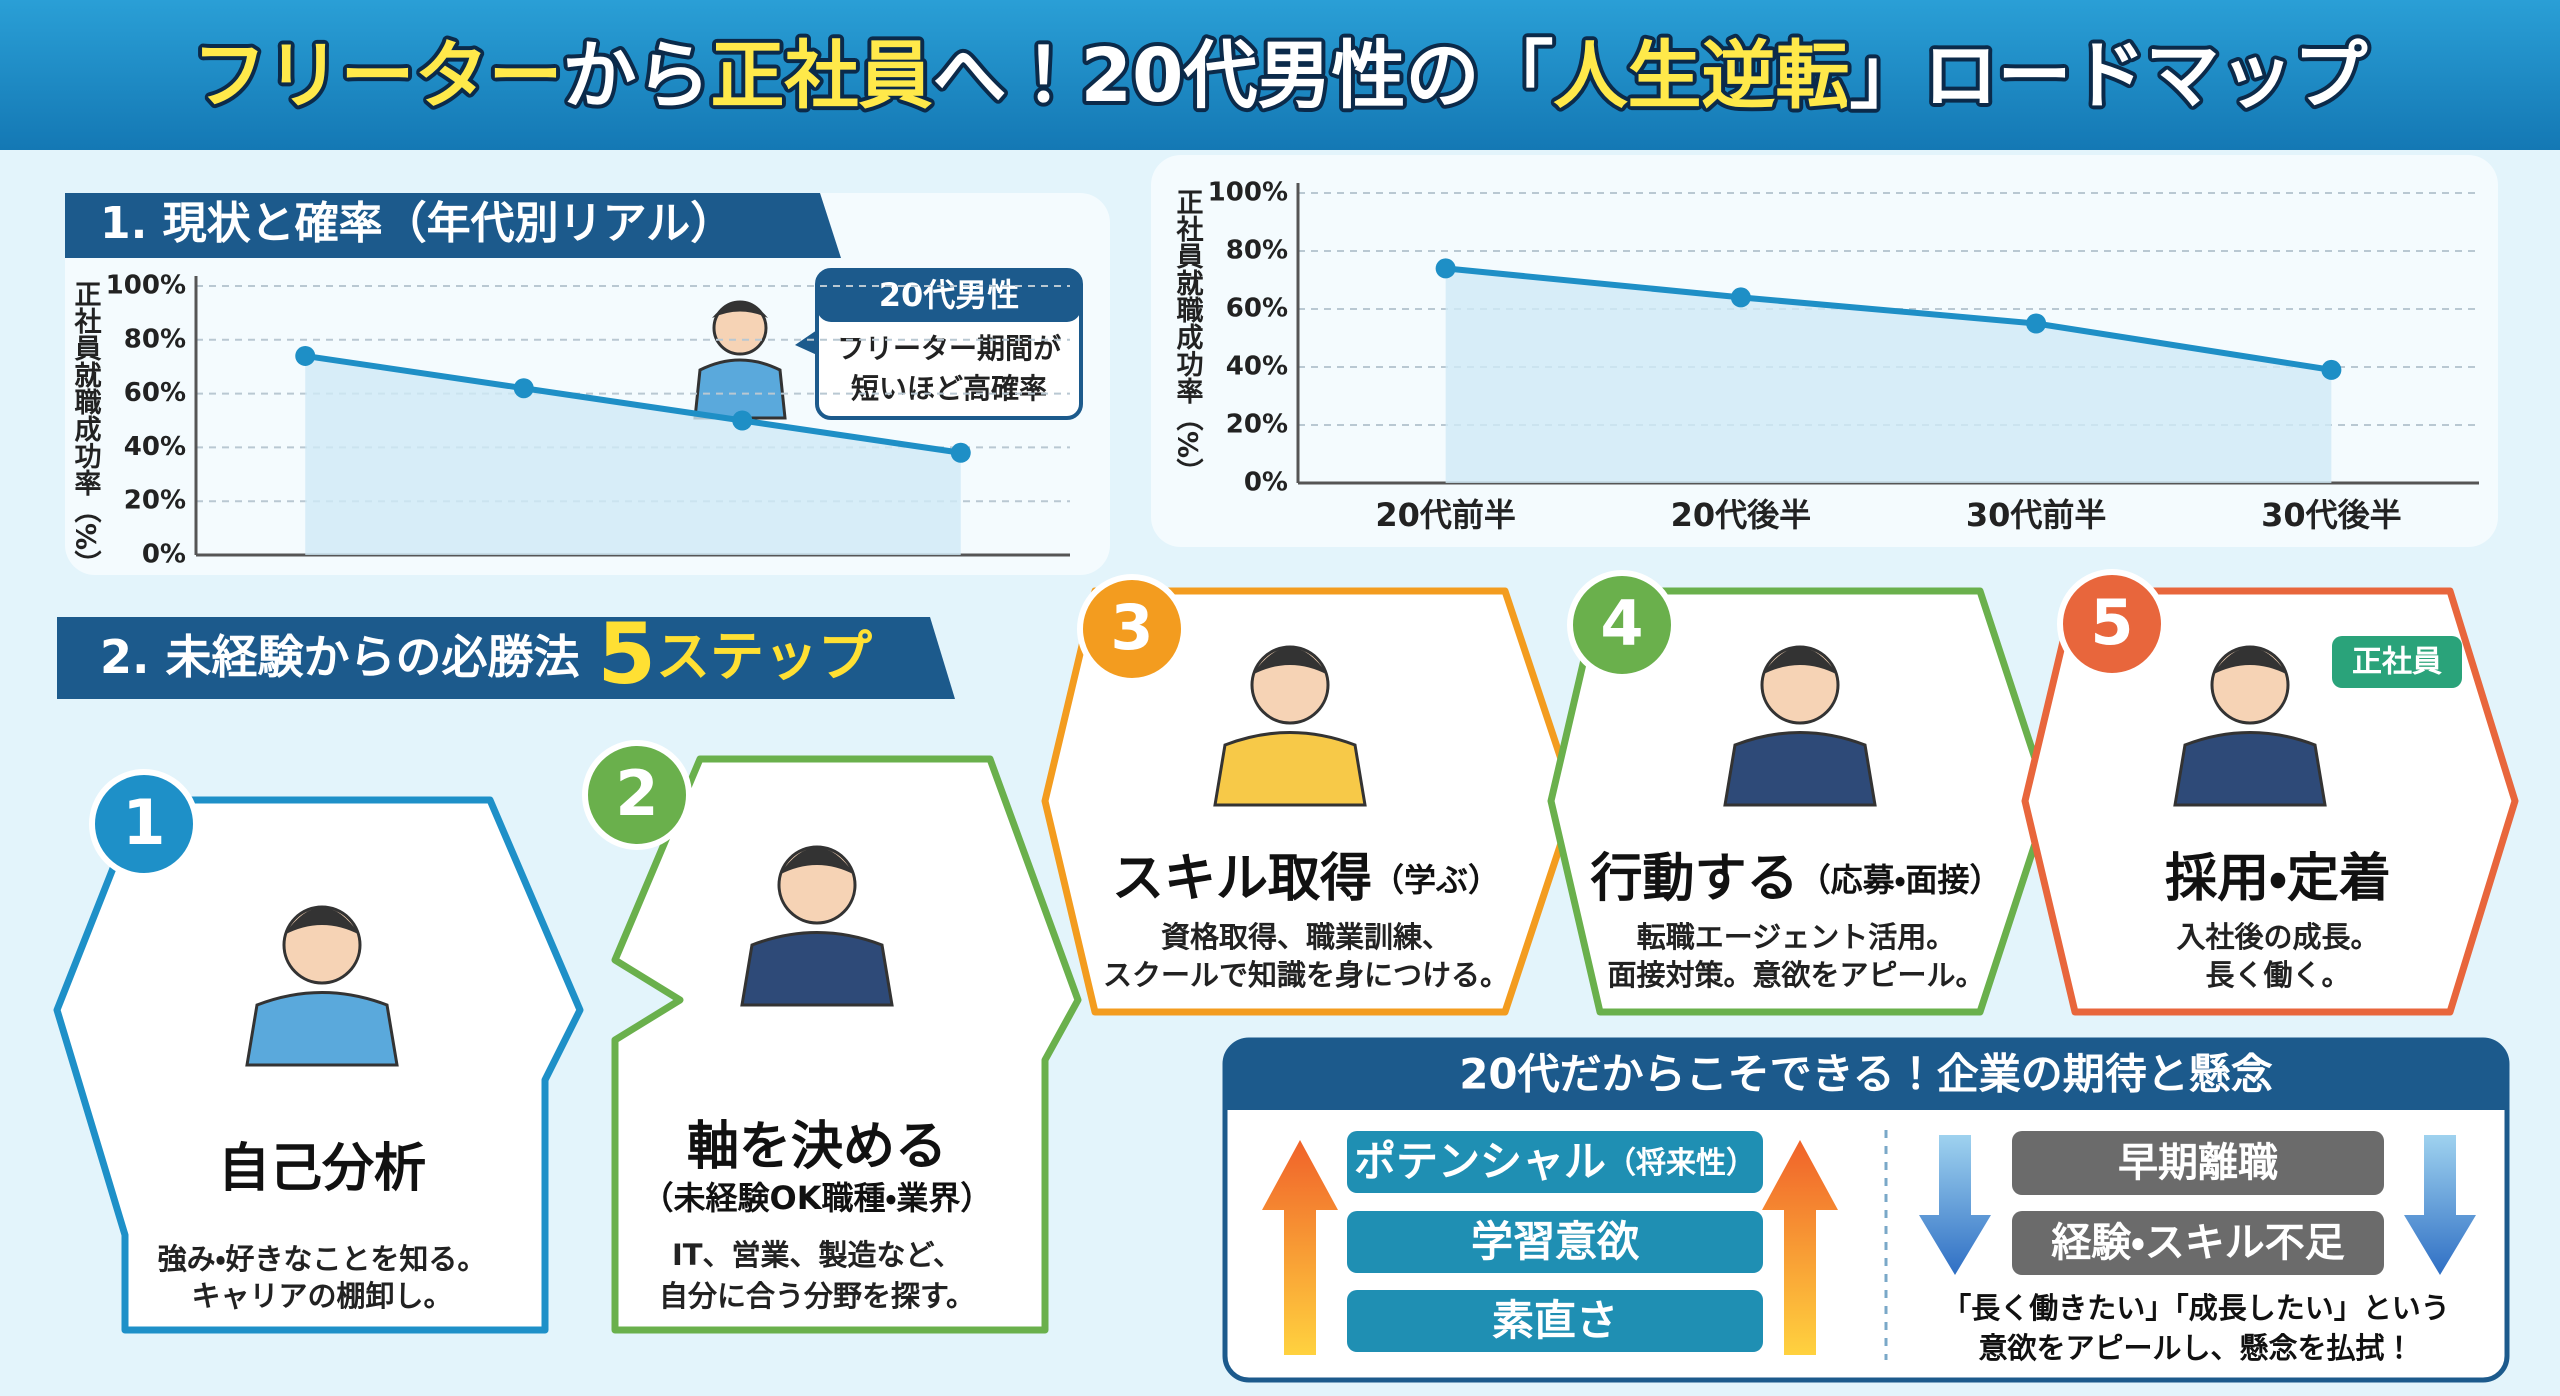 The height and width of the screenshot is (1396, 2560). What do you see at coordinates (1701, 76) in the screenshot?
I see `title-part: 人生逆転` at bounding box center [1701, 76].